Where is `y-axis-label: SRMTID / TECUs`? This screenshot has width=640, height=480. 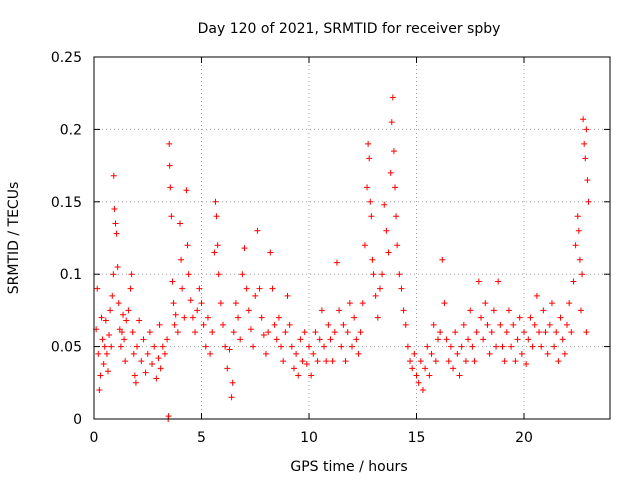
y-axis-label: SRMTID / TECUs is located at coordinates (14, 238).